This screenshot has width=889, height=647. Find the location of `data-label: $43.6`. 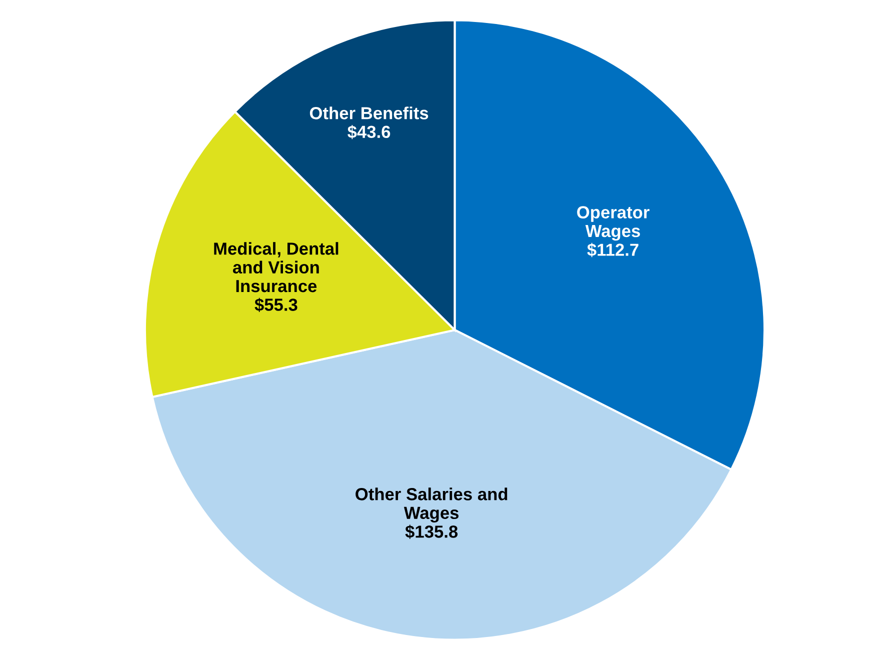

data-label: $43.6 is located at coordinates (369, 132).